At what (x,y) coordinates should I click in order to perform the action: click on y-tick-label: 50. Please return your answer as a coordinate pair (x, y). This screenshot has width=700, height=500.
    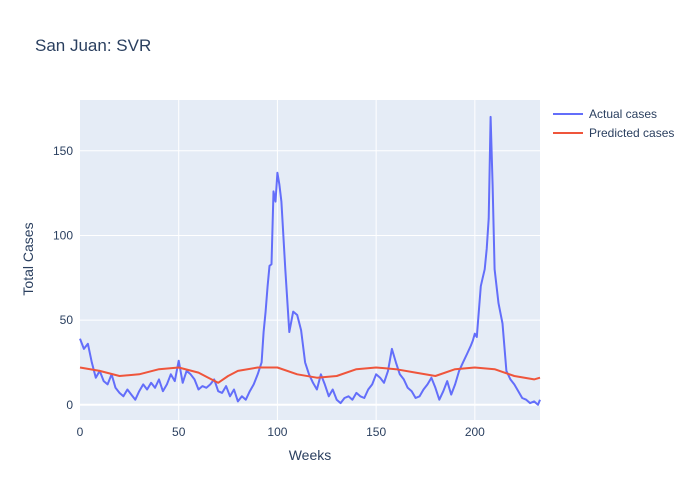
    Looking at the image, I should click on (67, 320).